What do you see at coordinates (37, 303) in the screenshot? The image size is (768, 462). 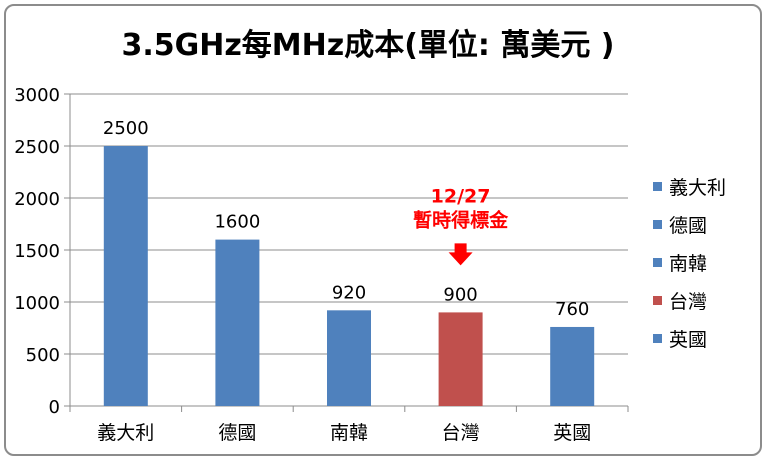 I see `y-tick-label: 1000` at bounding box center [37, 303].